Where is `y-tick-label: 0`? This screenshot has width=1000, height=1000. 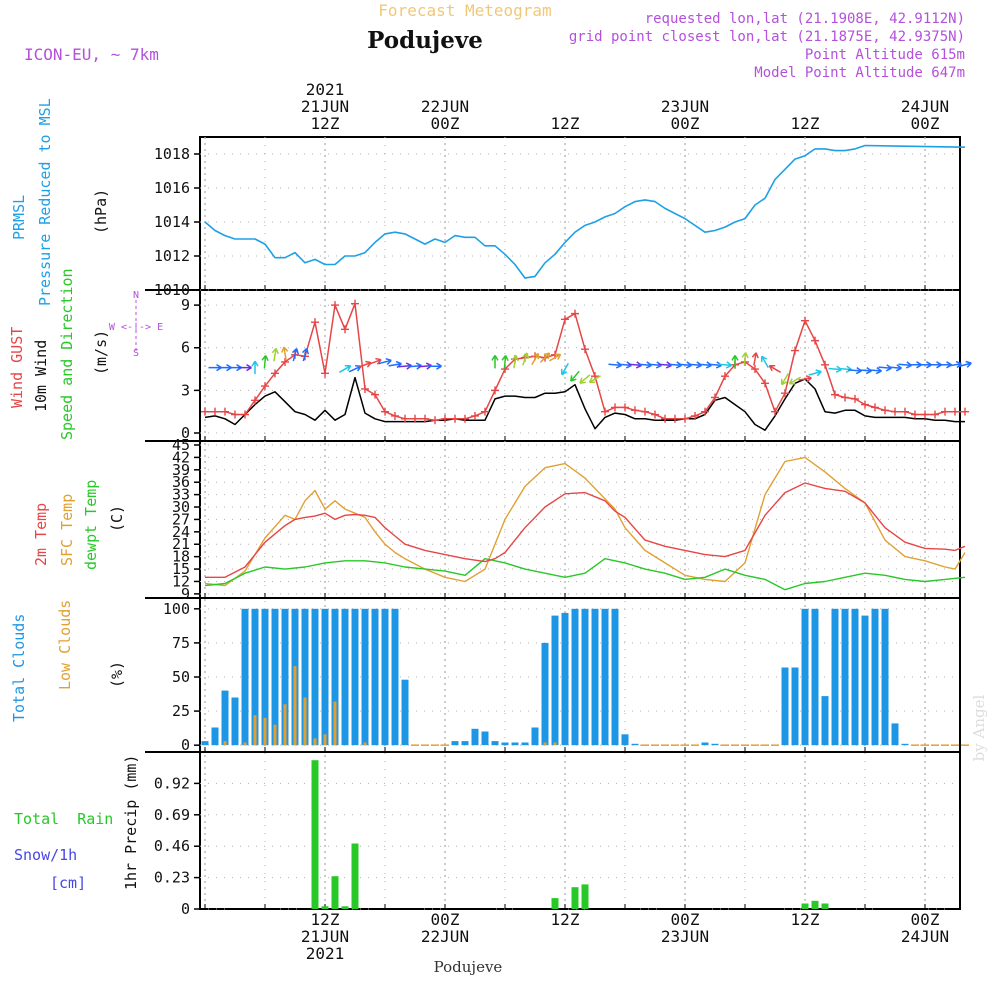
y-tick-label: 0 is located at coordinates (185, 909).